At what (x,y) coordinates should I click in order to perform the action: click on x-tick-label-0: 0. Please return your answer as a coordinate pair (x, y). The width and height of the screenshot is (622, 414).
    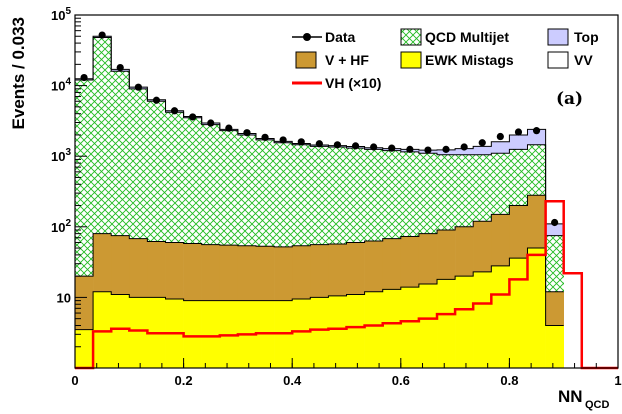
    Looking at the image, I should click on (74, 380).